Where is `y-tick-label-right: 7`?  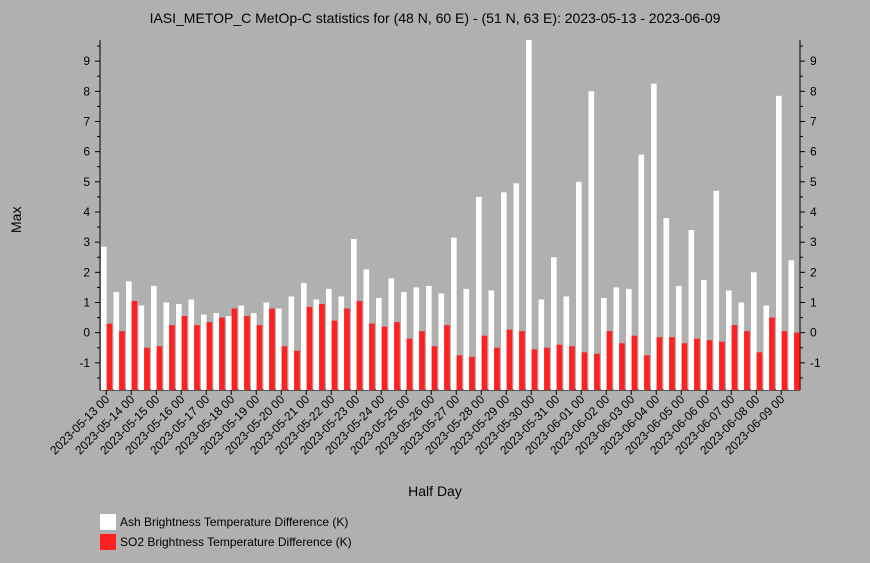 y-tick-label-right: 7 is located at coordinates (813, 121).